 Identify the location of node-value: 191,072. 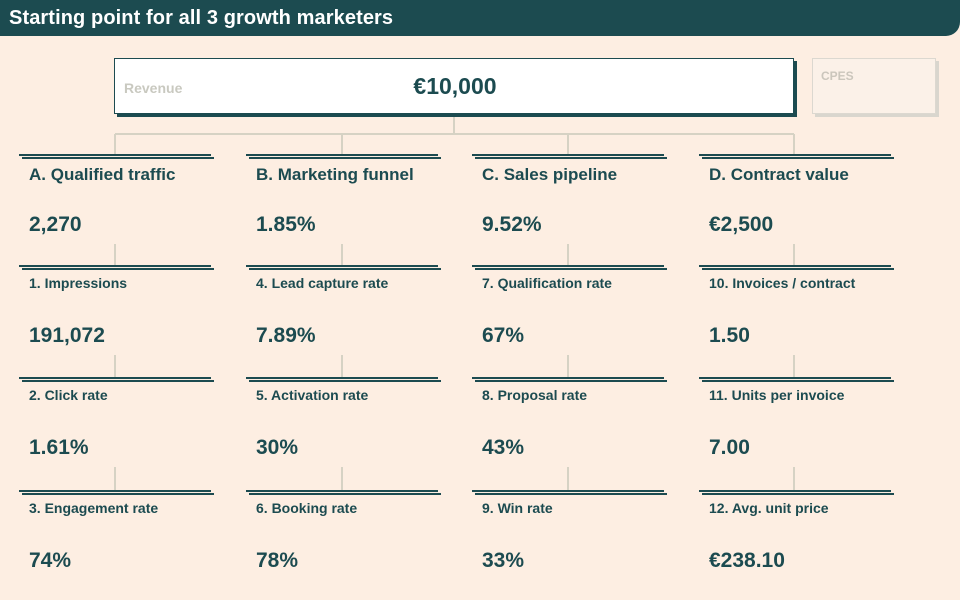
(67, 335).